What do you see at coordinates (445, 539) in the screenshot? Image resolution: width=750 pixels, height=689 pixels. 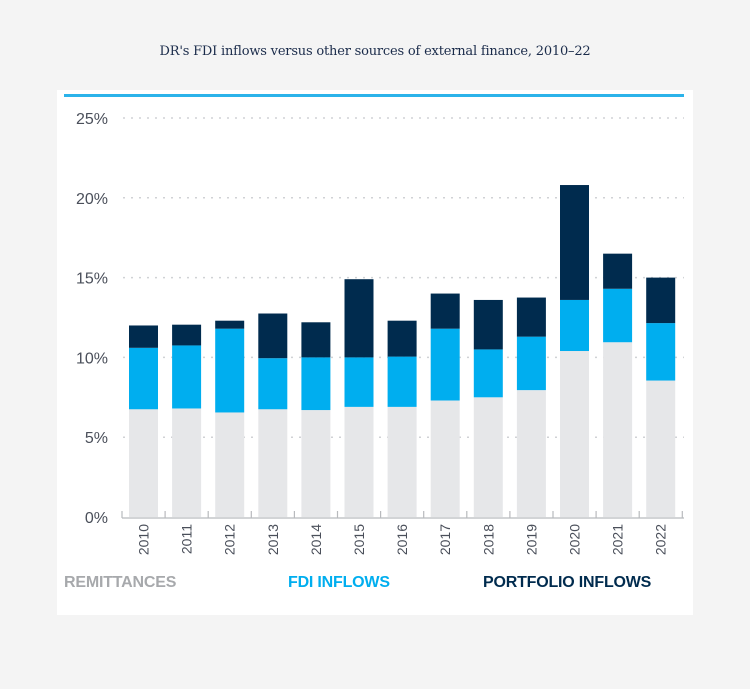 I see `x-tick-label: 2017` at bounding box center [445, 539].